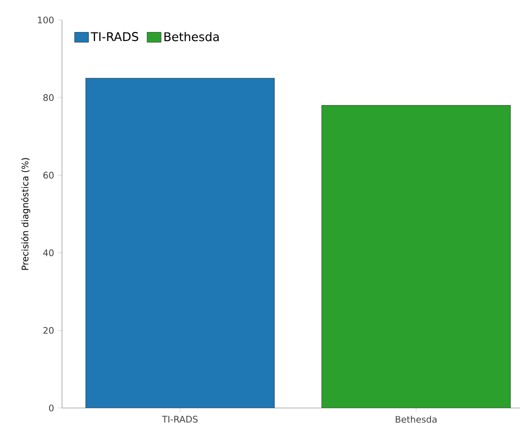 The image size is (522, 428). I want to click on y-tick-label: 60, so click(48, 175).